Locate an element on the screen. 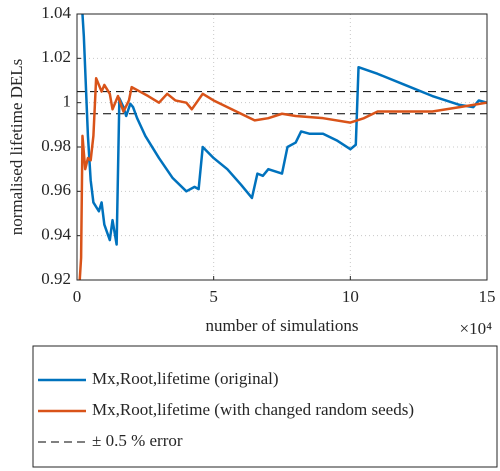 The image size is (500, 471). legend-label: ± 0.5 % error is located at coordinates (137, 440).